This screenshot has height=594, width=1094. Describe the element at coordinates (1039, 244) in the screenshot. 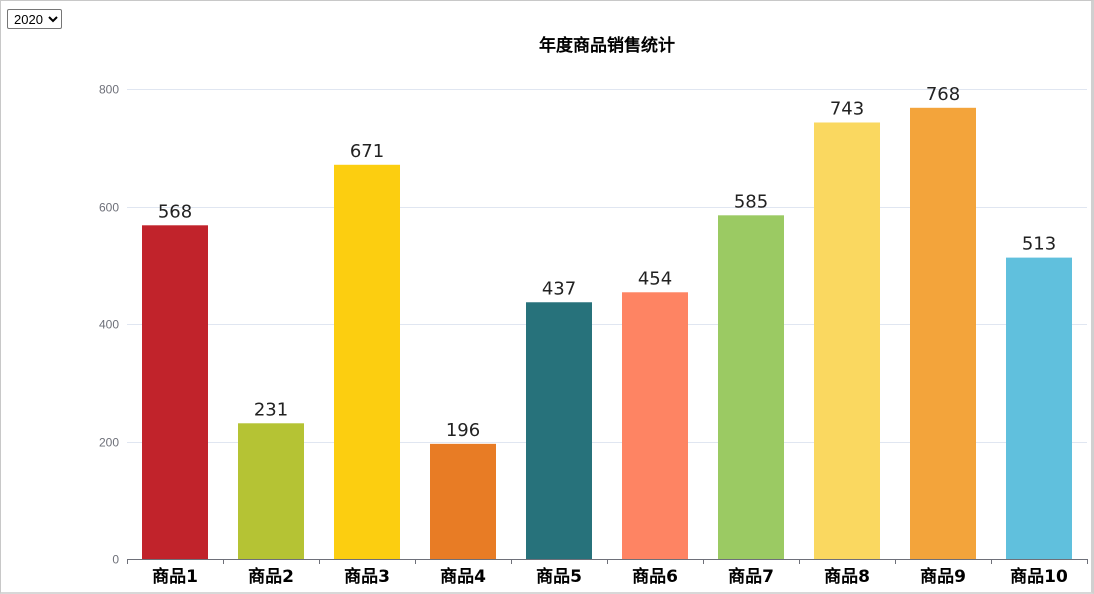

I see `bar-value-label: 513` at that location.